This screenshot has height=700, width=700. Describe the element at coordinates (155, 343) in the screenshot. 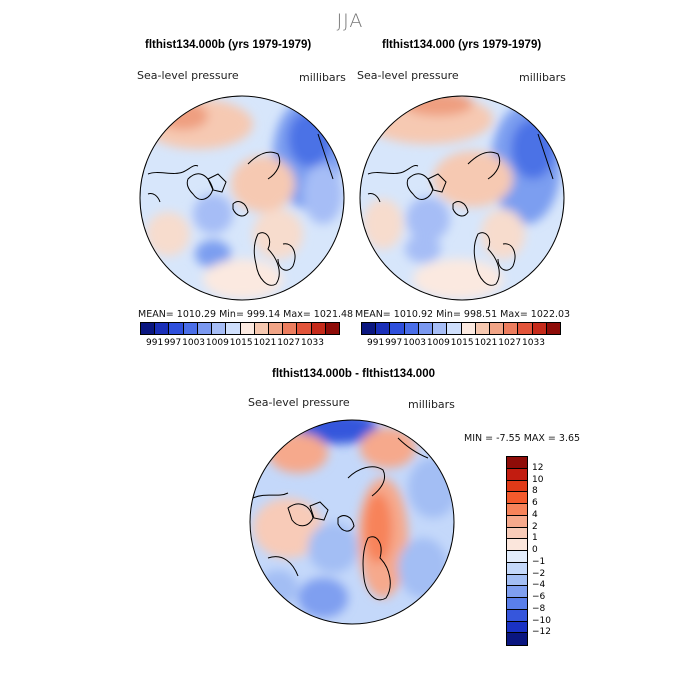

I see `panel-1-colorbar-tick-label: 991` at that location.